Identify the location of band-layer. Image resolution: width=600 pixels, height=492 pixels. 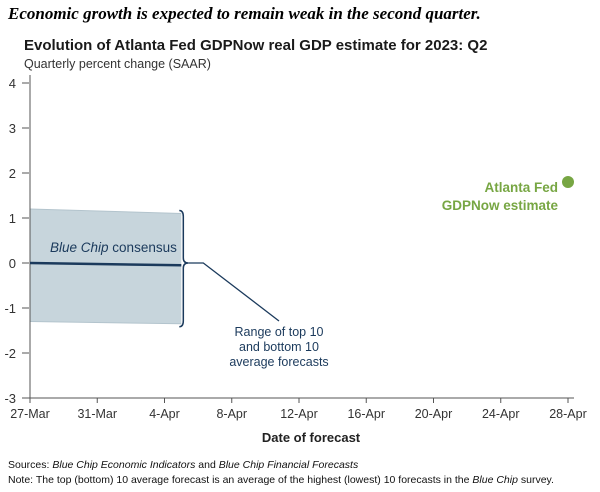
(105, 266).